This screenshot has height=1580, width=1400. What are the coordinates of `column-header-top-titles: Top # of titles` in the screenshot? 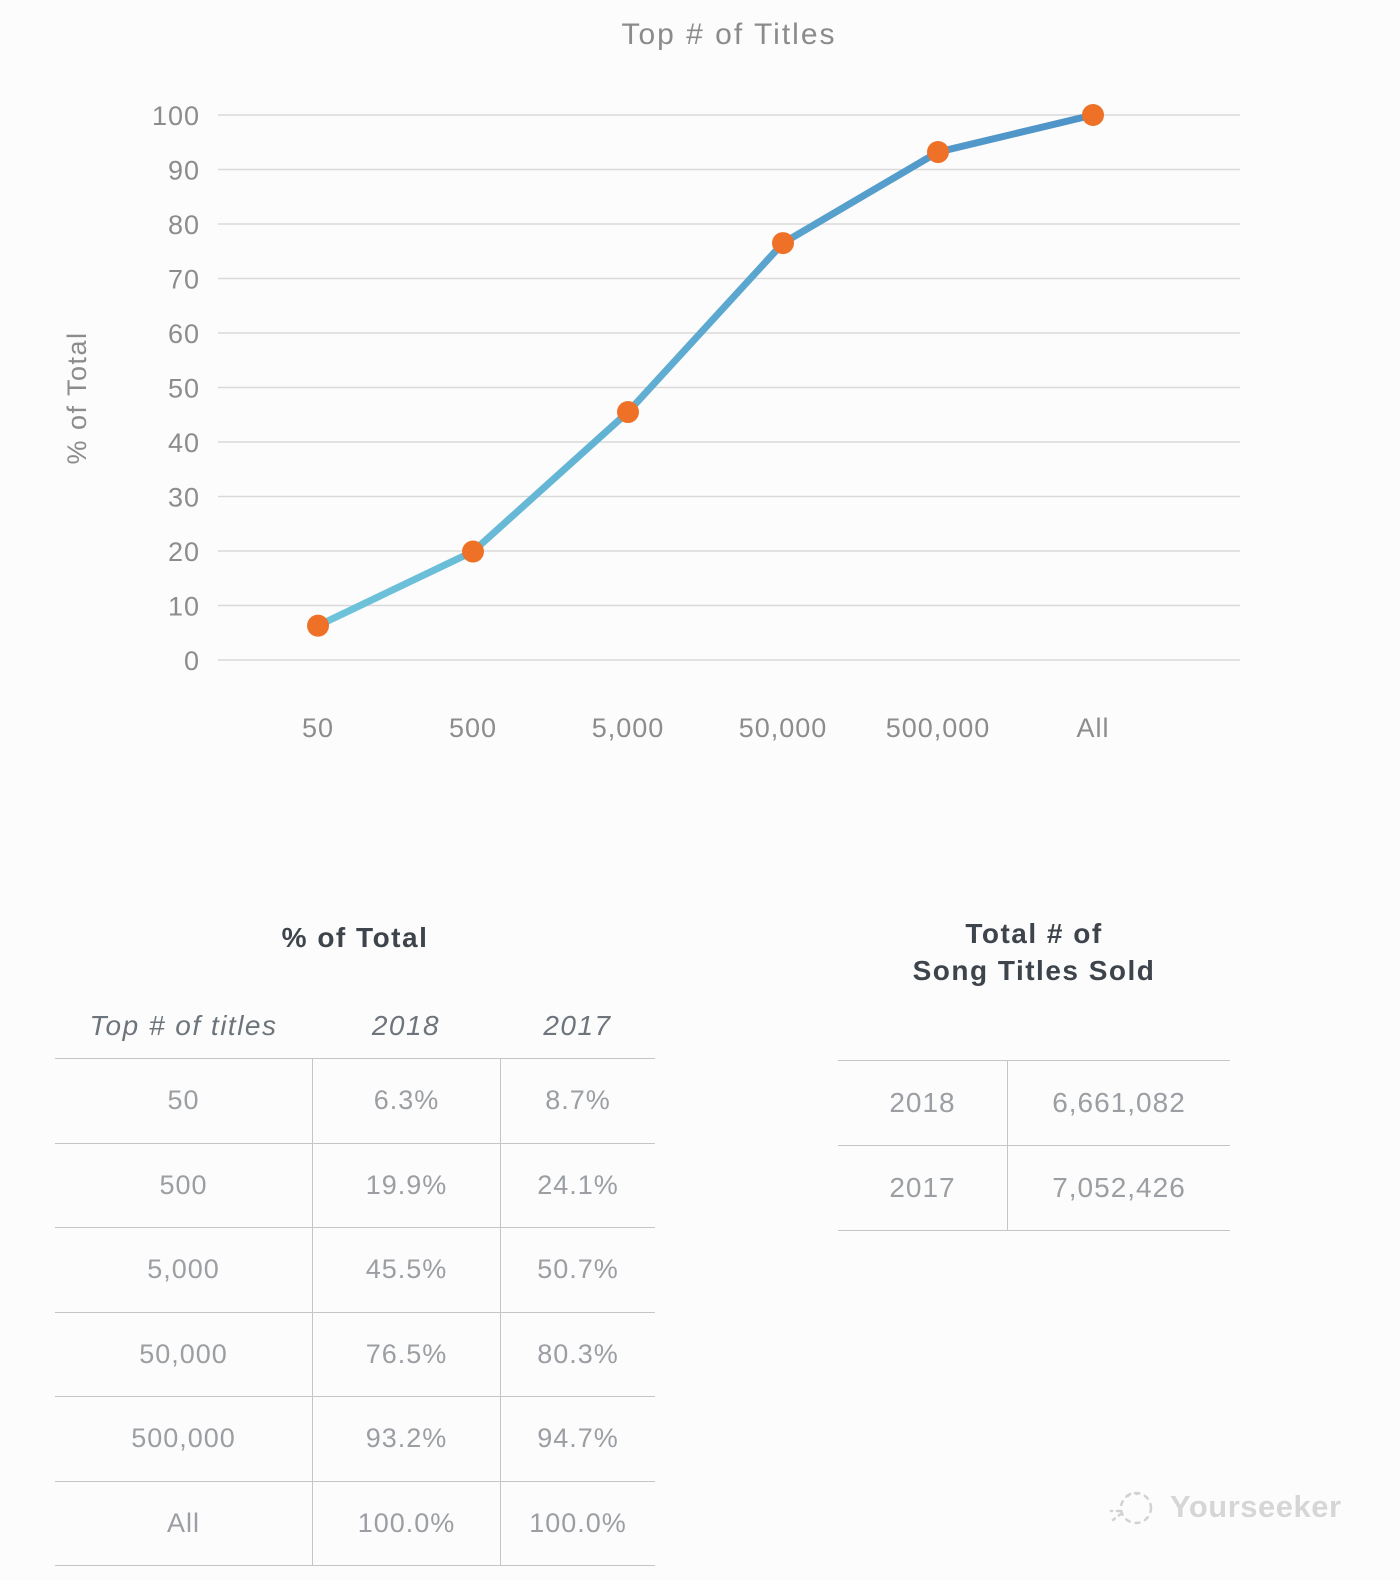 It's located at (183, 1025).